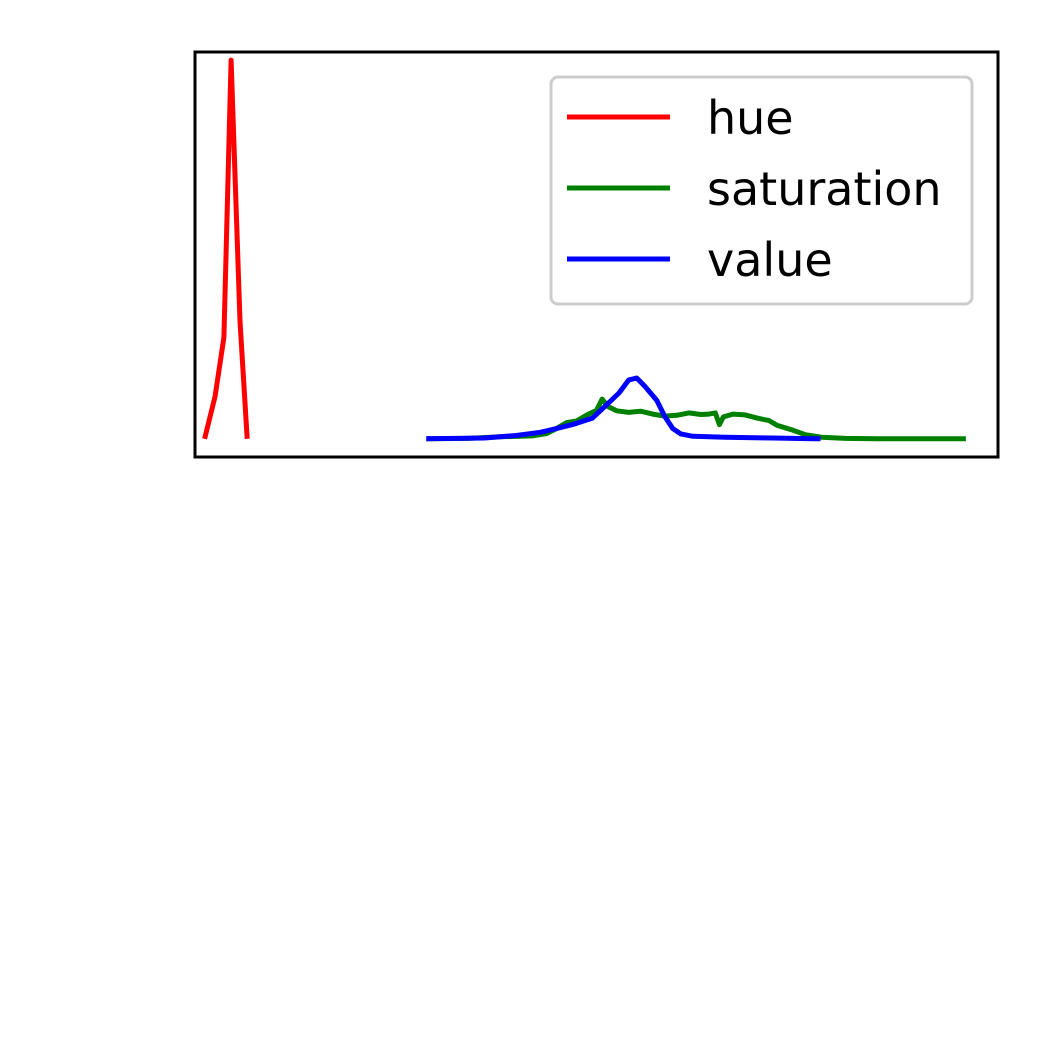 Image resolution: width=1050 pixels, height=1050 pixels. Describe the element at coordinates (770, 260) in the screenshot. I see `legend-label-value: value` at that location.